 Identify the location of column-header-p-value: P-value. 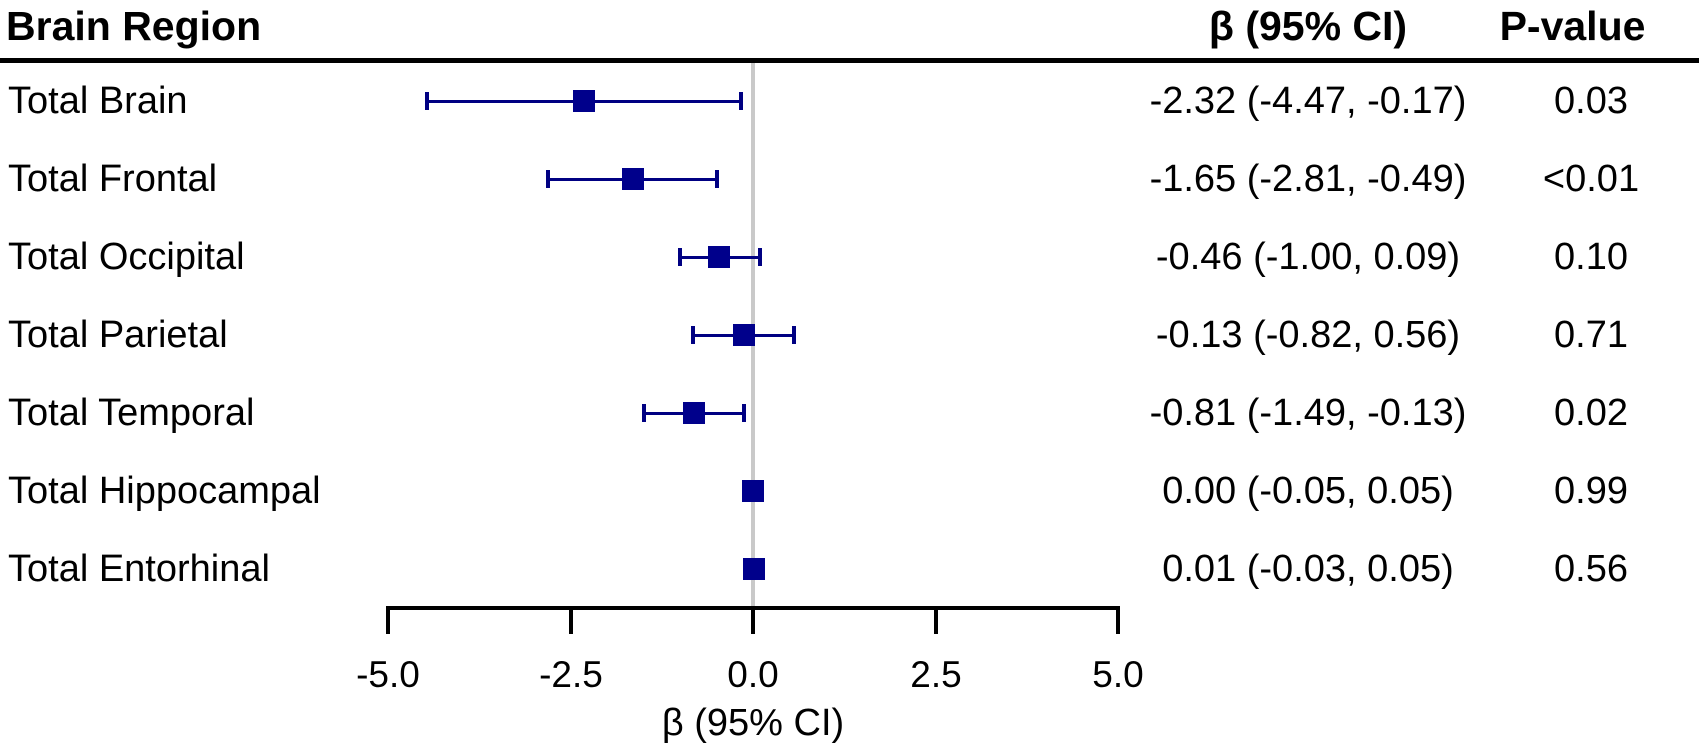
(1572, 26).